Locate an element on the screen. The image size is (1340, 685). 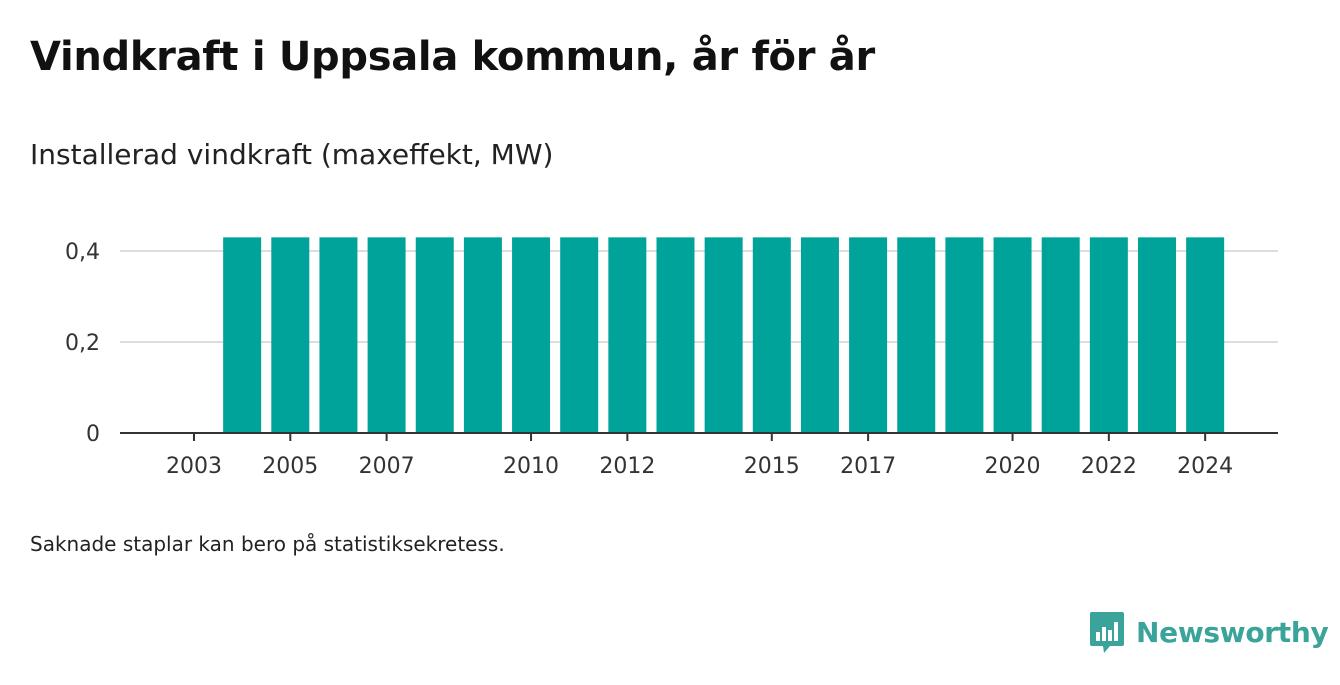
bar-2020 is located at coordinates (1012, 335).